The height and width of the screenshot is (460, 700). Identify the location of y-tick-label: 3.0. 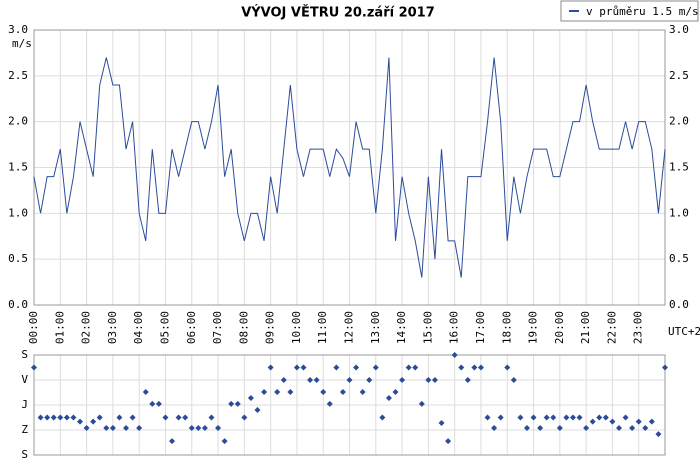
(18, 29).